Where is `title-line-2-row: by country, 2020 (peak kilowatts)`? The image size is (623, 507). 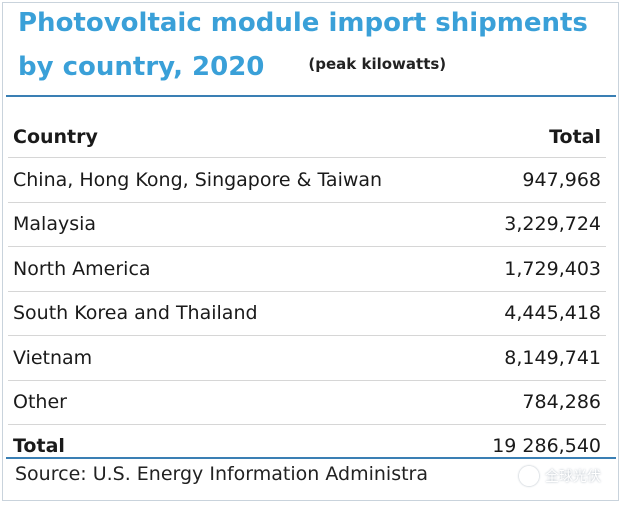 title-line-2-row: by country, 2020 (peak kilowatts) is located at coordinates (313, 67).